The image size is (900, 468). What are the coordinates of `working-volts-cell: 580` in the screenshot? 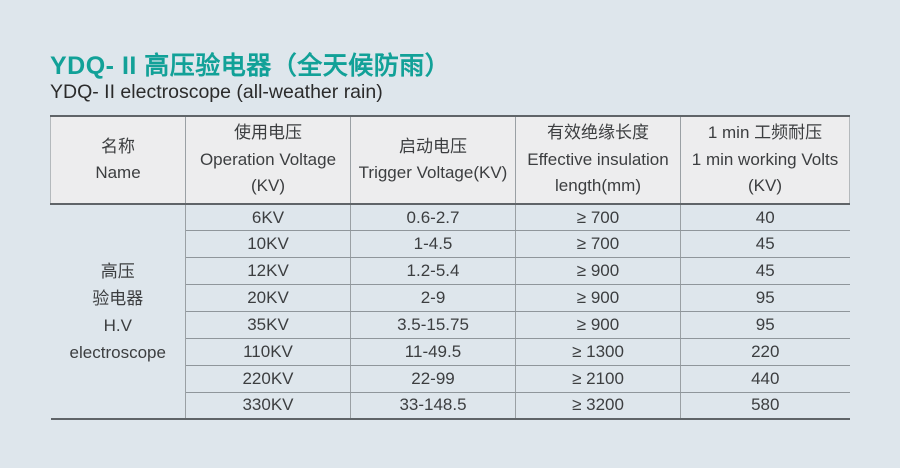 It's located at (765, 405).